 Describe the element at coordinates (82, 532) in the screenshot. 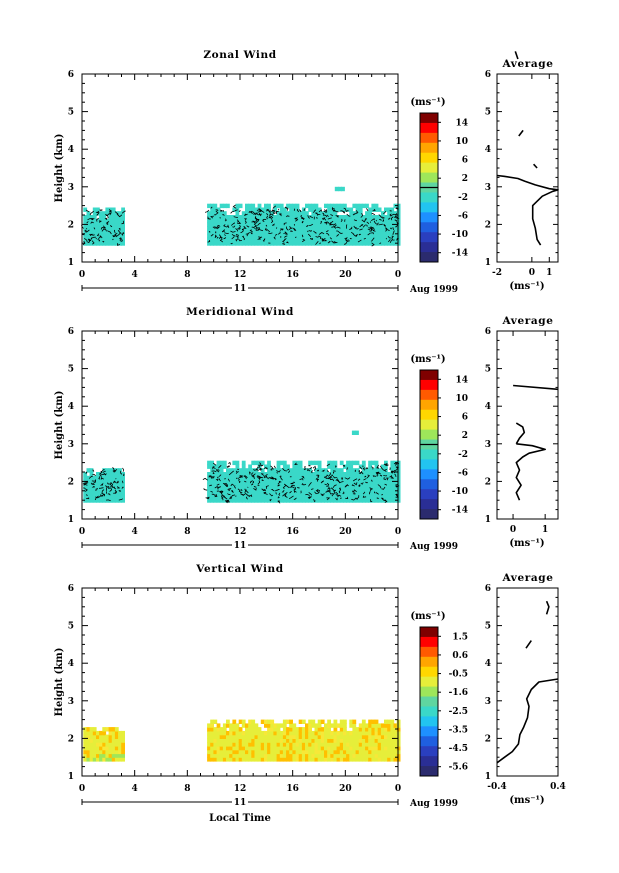

I see `x-tick-label: 0` at that location.